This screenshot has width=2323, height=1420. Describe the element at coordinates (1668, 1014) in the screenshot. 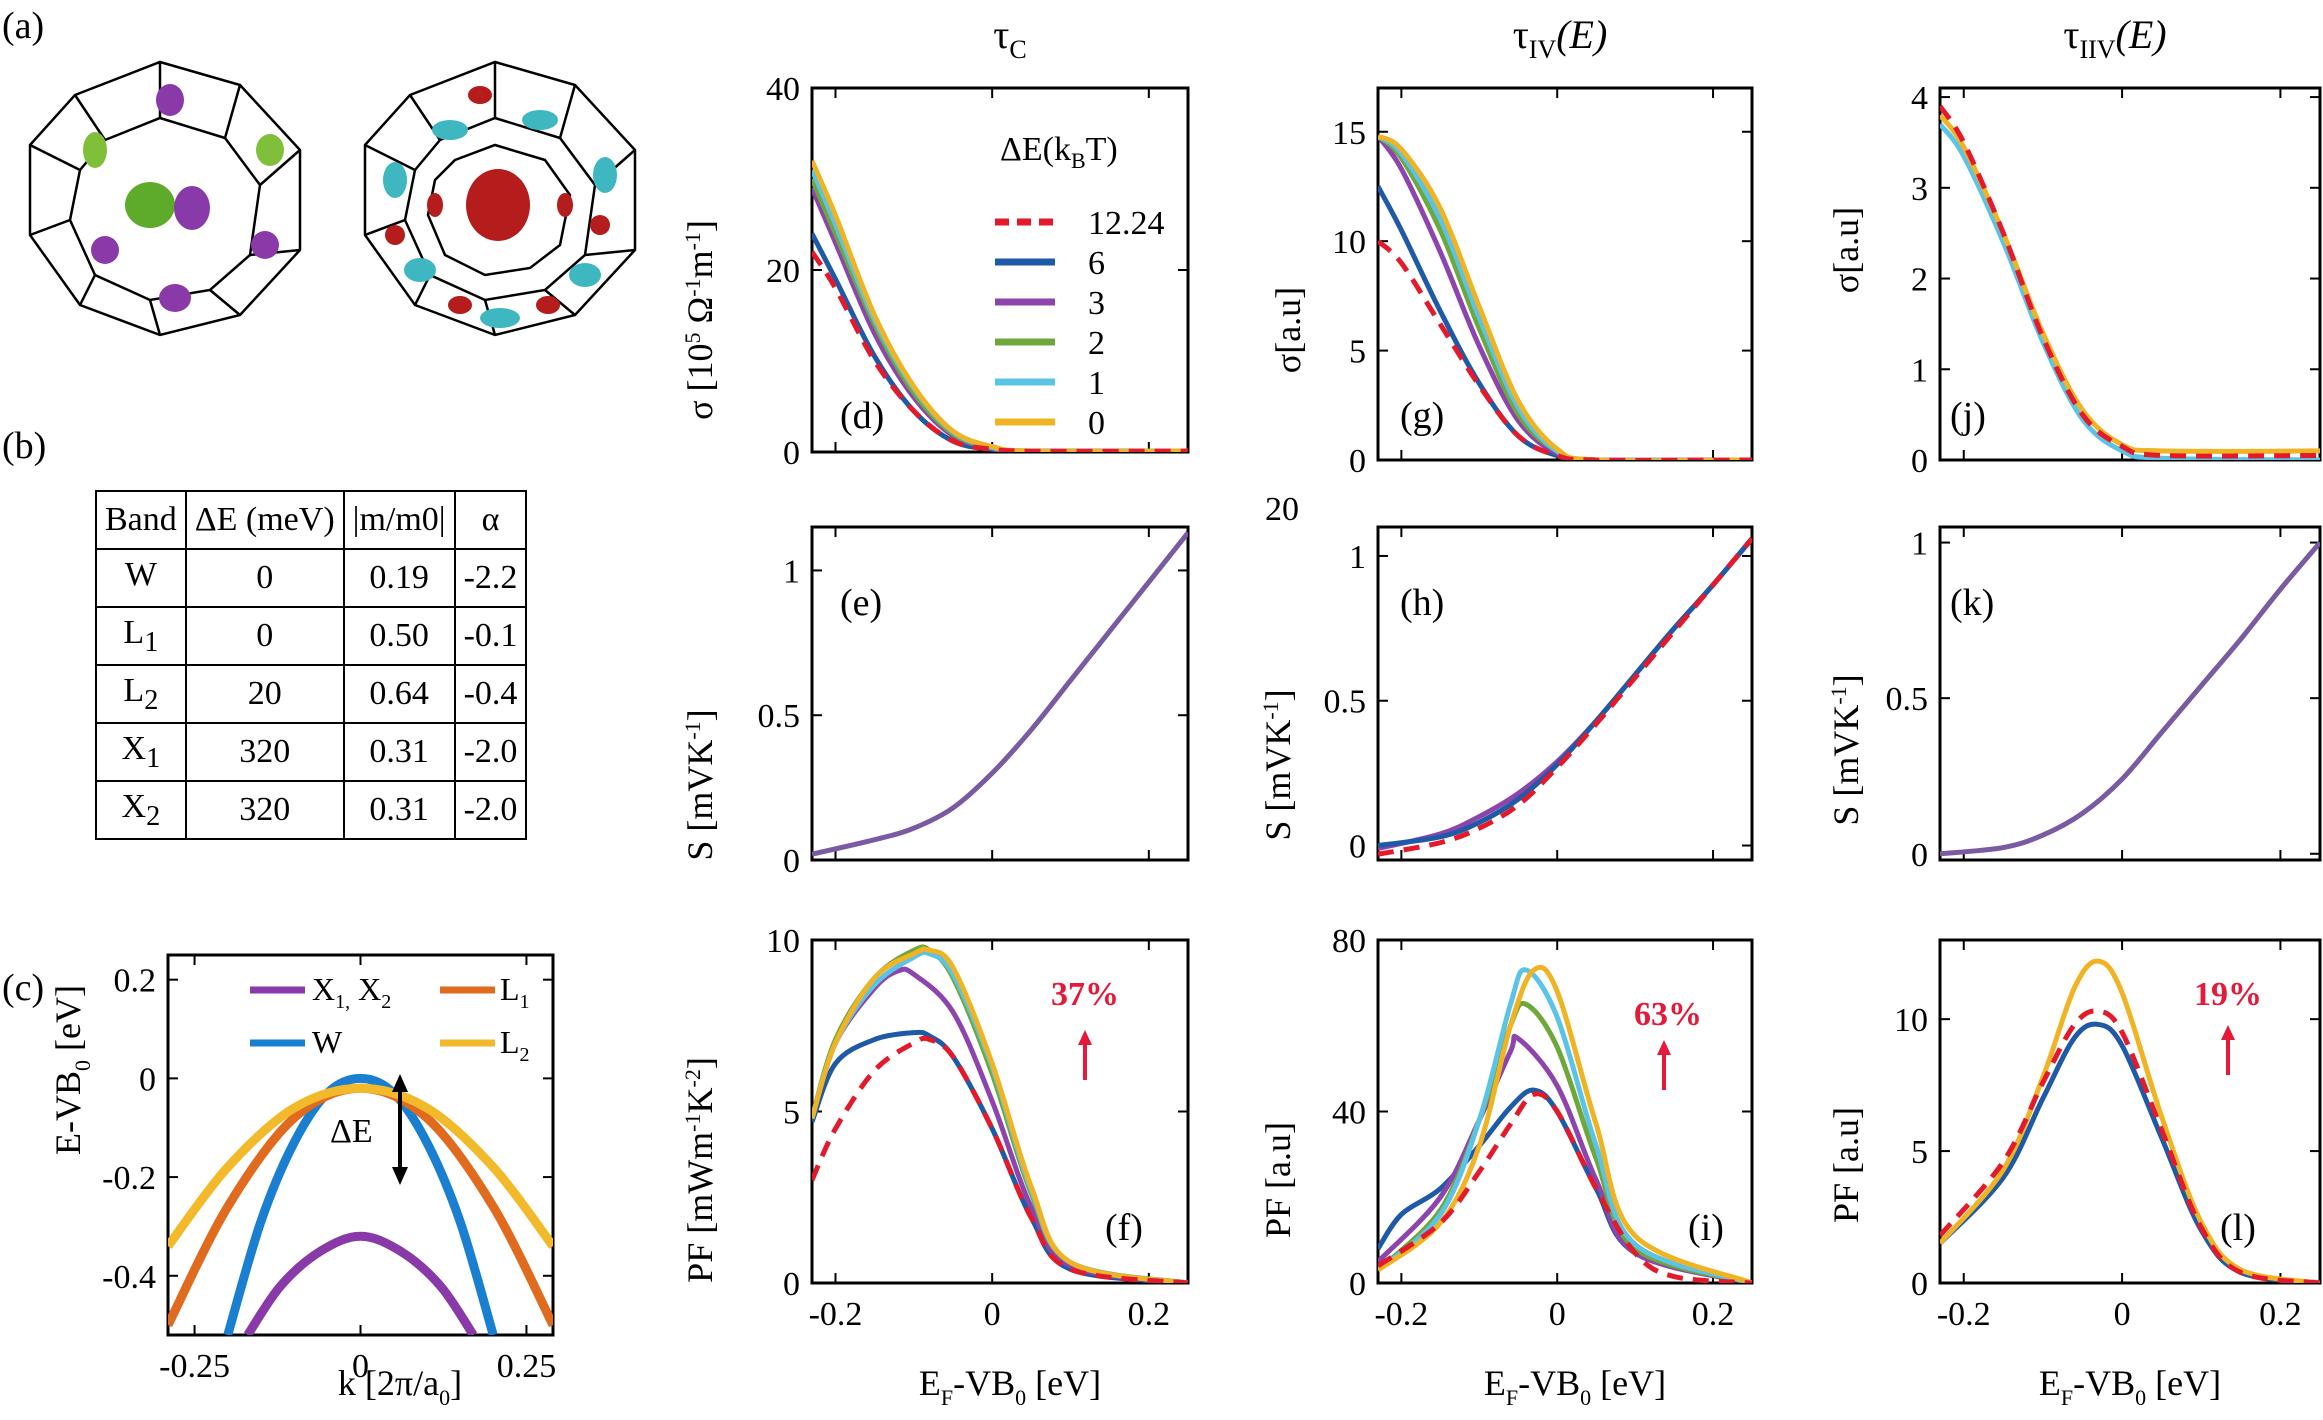

I see `pct-i: 63%` at that location.